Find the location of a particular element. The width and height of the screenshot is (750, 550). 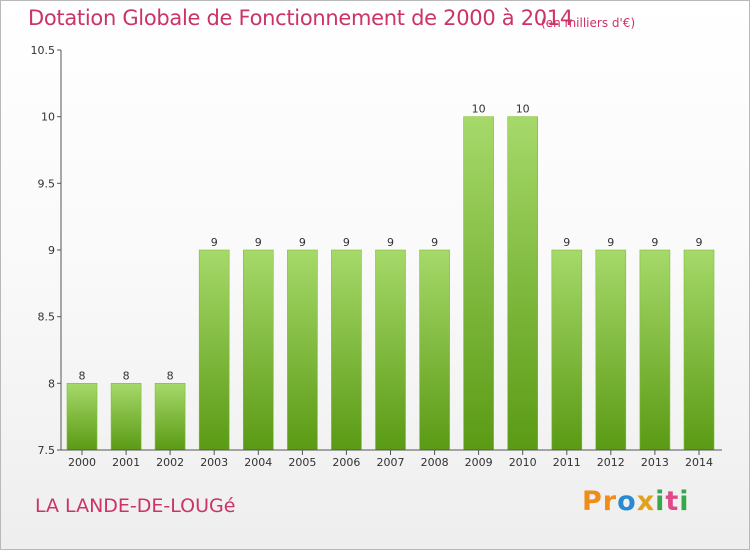

data-label-2003: 9 is located at coordinates (214, 242).